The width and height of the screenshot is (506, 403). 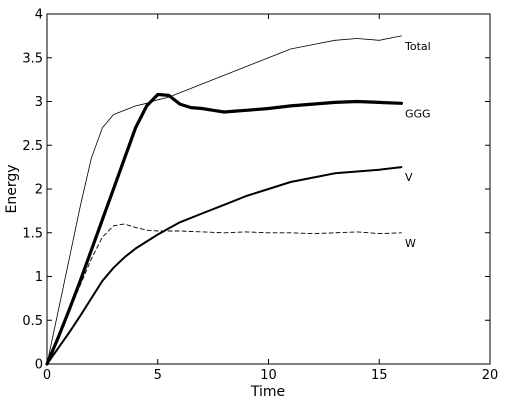 What do you see at coordinates (39, 190) in the screenshot?
I see `y-tick-label: 2` at bounding box center [39, 190].